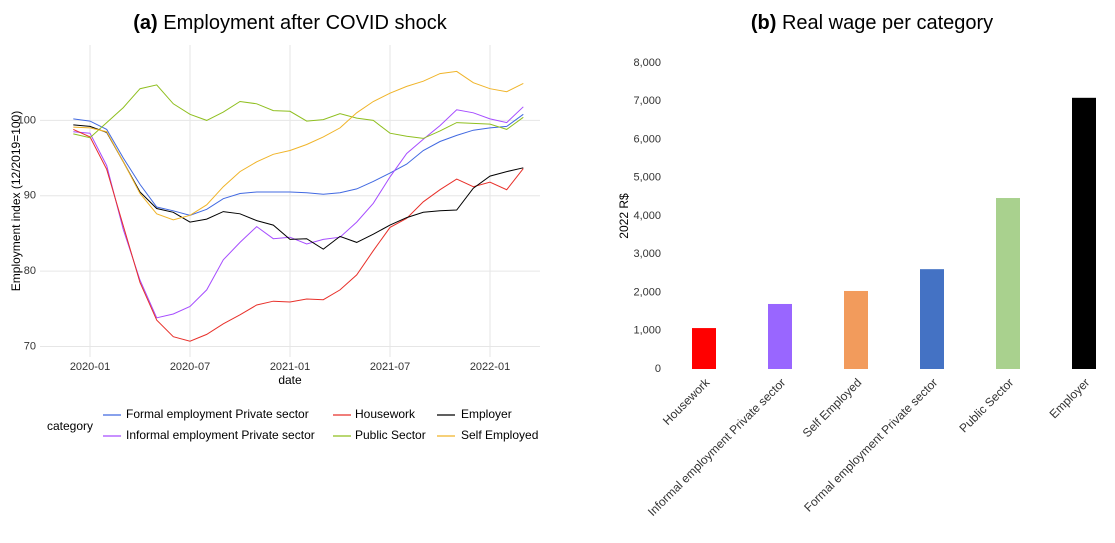 This screenshot has height=543, width=1115. What do you see at coordinates (90, 367) in the screenshot?
I see `x-tick-label: 2020-01` at bounding box center [90, 367].